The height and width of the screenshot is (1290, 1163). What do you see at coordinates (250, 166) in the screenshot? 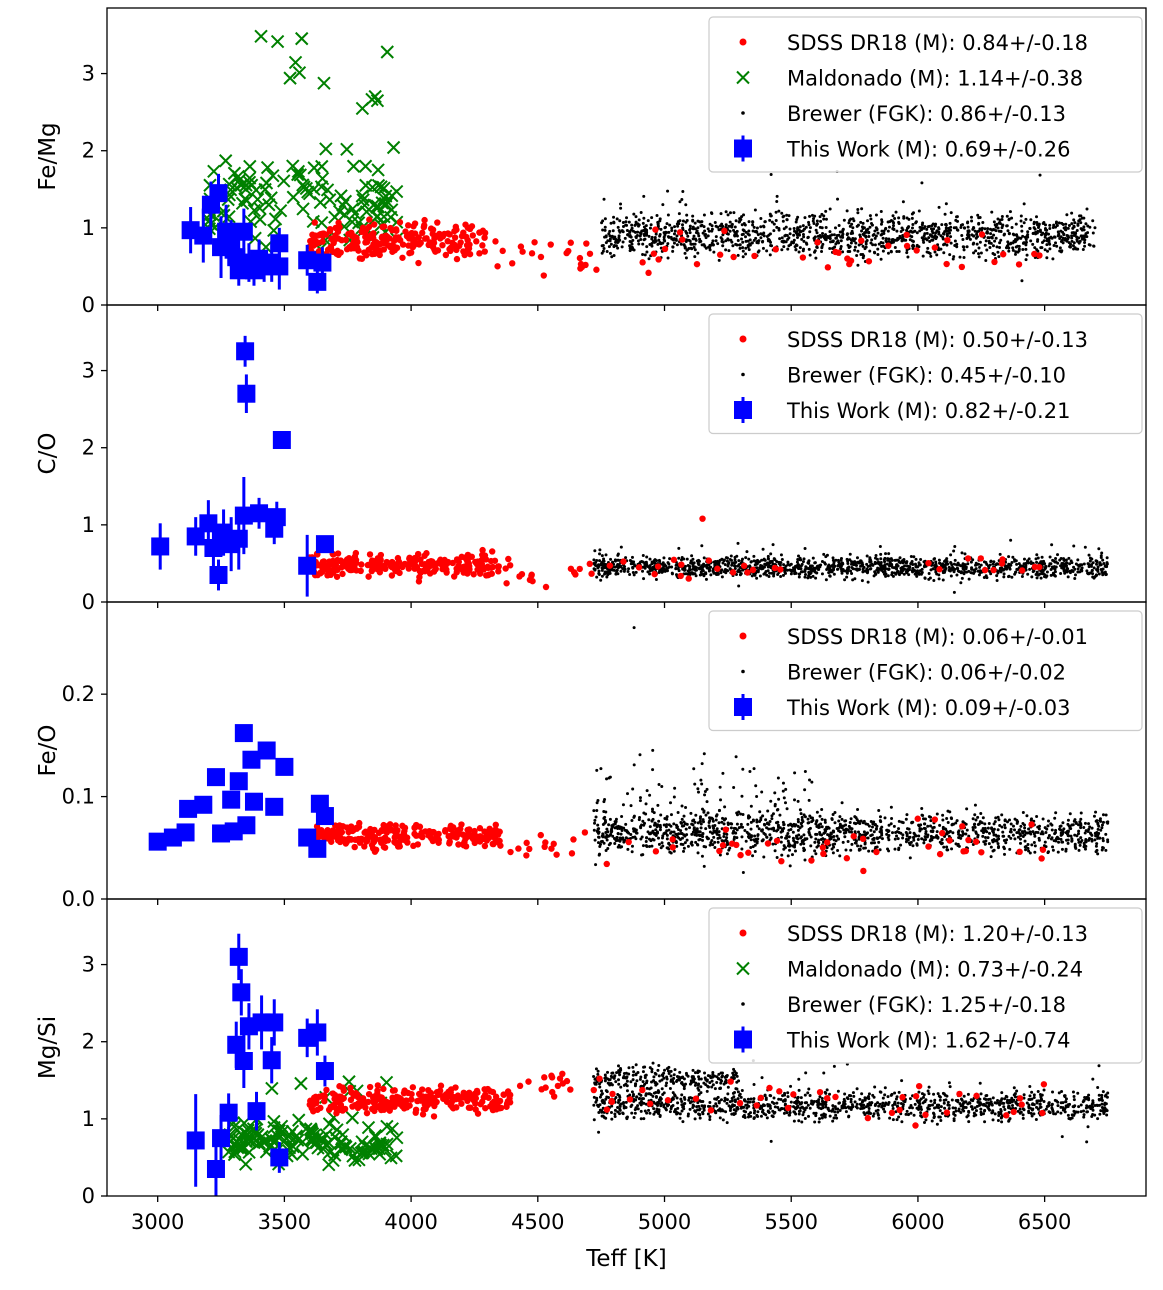
I see `maldonado-point` at bounding box center [250, 166].